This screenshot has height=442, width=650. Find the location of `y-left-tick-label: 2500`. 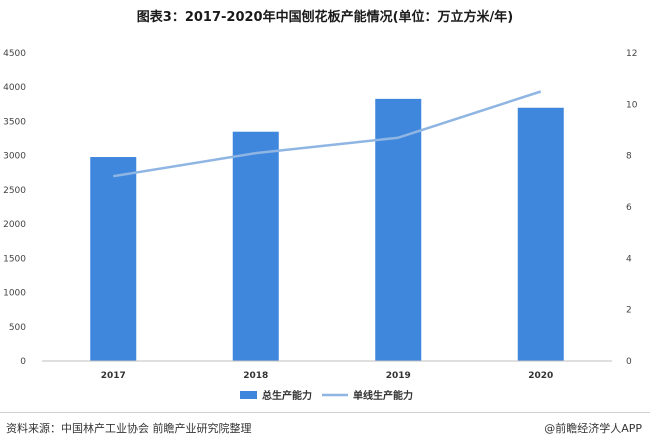

y-left-tick-label: 2500 is located at coordinates (14, 191).